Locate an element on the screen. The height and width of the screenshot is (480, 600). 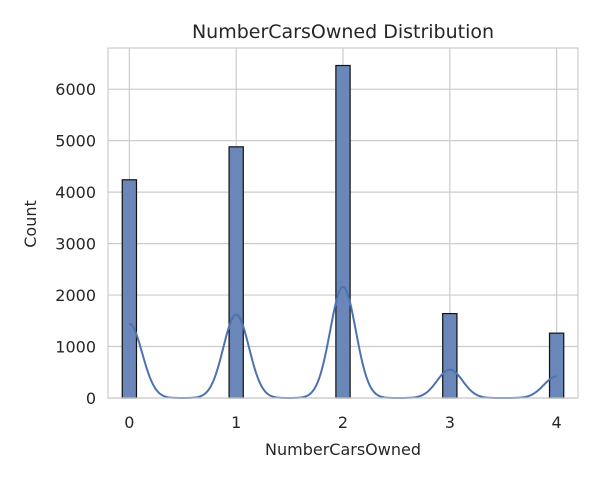
x-tick-label: 4 is located at coordinates (557, 422).